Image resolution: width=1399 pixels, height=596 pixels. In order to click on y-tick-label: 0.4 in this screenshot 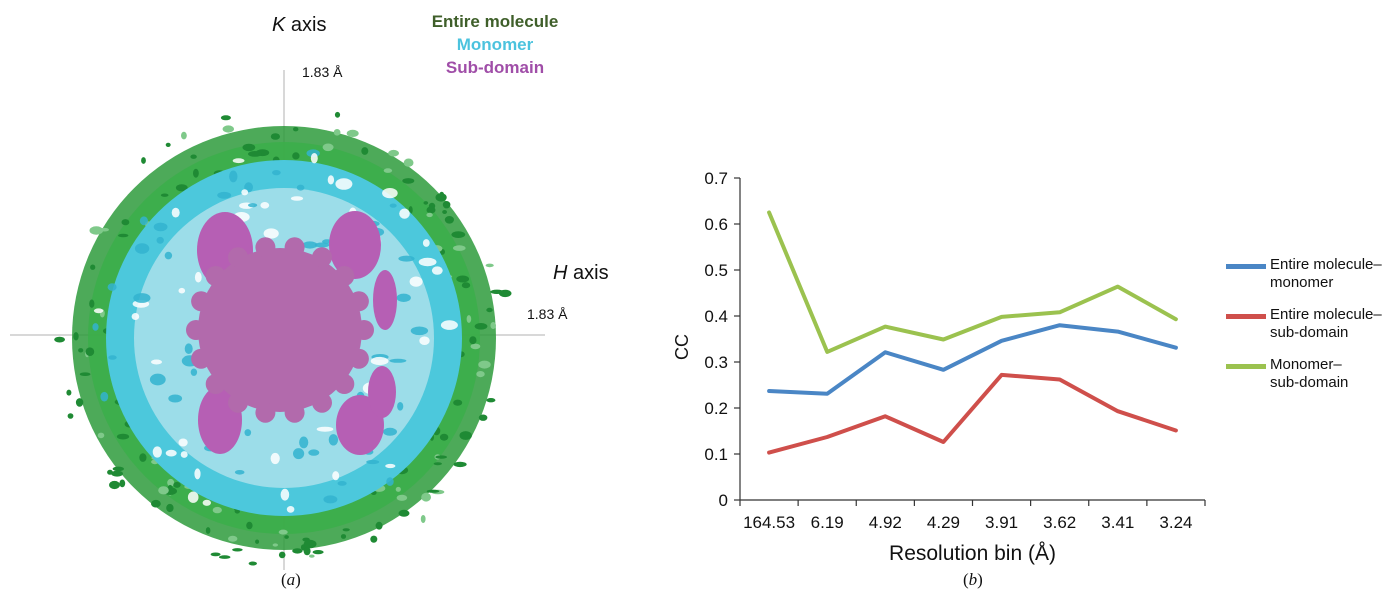, I will do `click(716, 316)`.